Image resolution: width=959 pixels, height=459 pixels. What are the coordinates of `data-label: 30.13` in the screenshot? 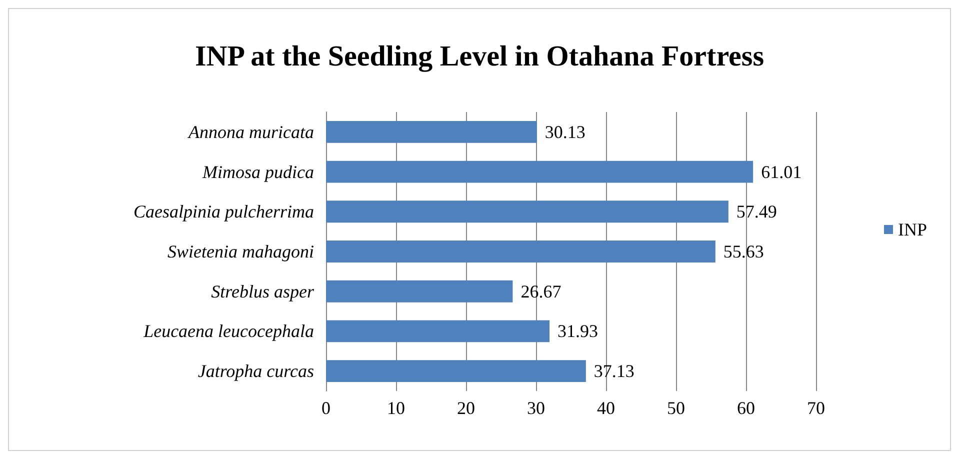 It's located at (565, 132).